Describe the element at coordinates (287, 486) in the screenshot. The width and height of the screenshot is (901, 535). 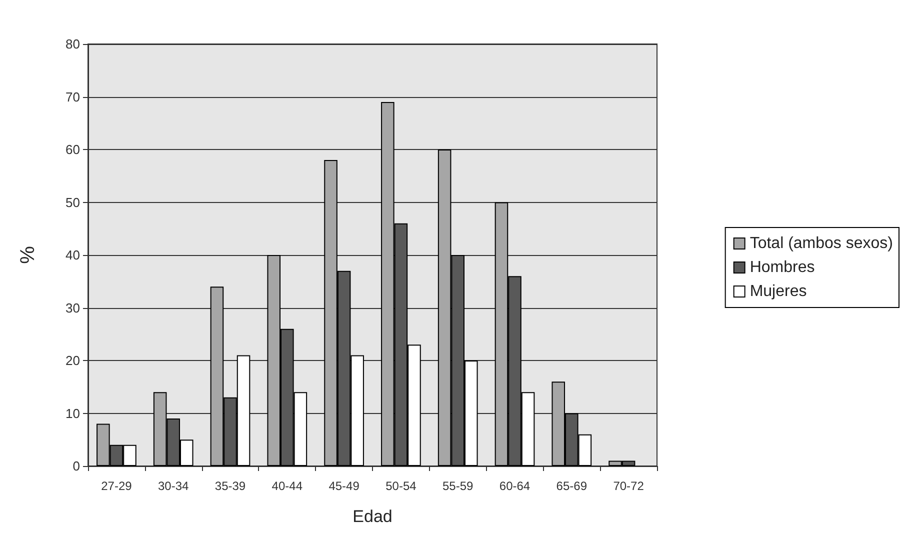
I see `x-tick-label: 40-44` at that location.